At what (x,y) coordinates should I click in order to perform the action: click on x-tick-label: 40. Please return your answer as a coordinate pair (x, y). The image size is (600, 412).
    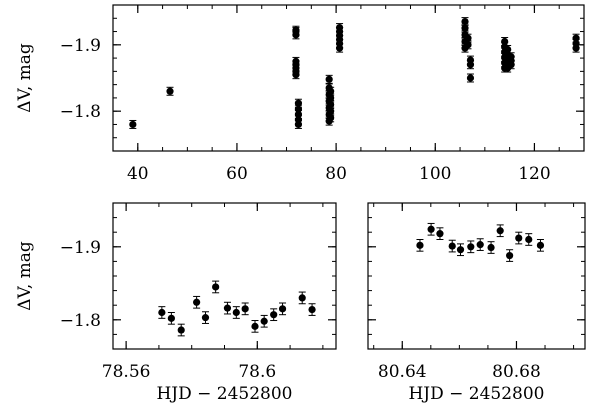
    Looking at the image, I should click on (138, 174).